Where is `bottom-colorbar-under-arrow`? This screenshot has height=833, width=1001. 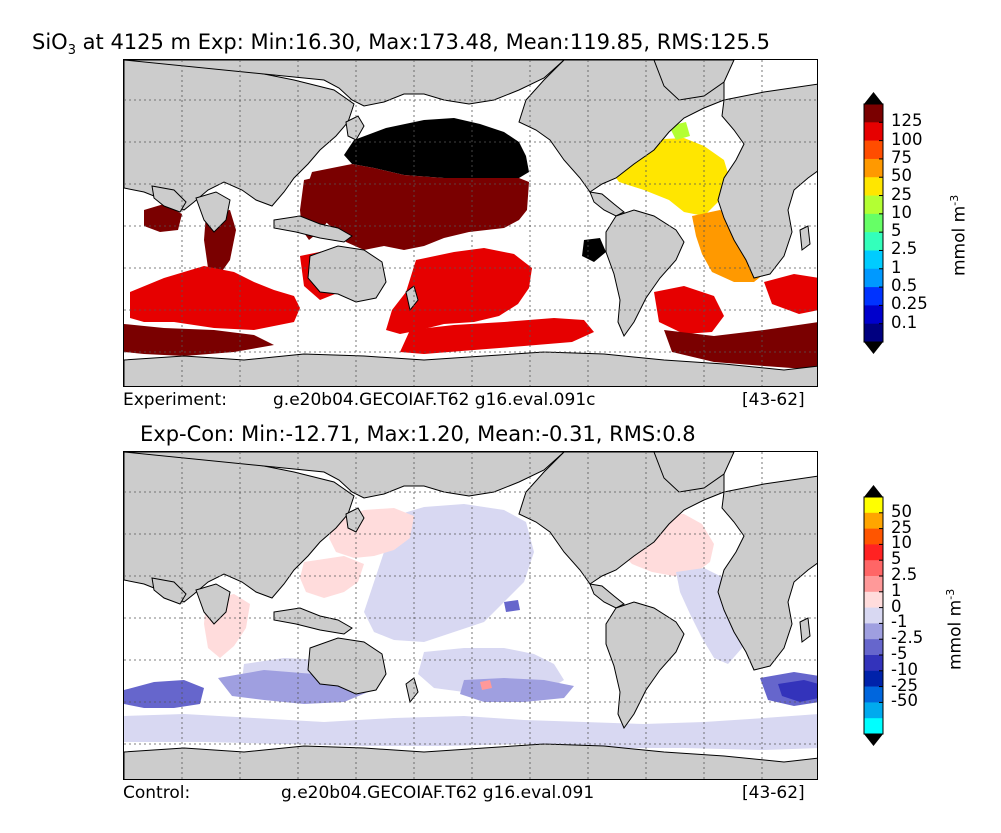
bottom-colorbar-under-arrow is located at coordinates (873, 740).